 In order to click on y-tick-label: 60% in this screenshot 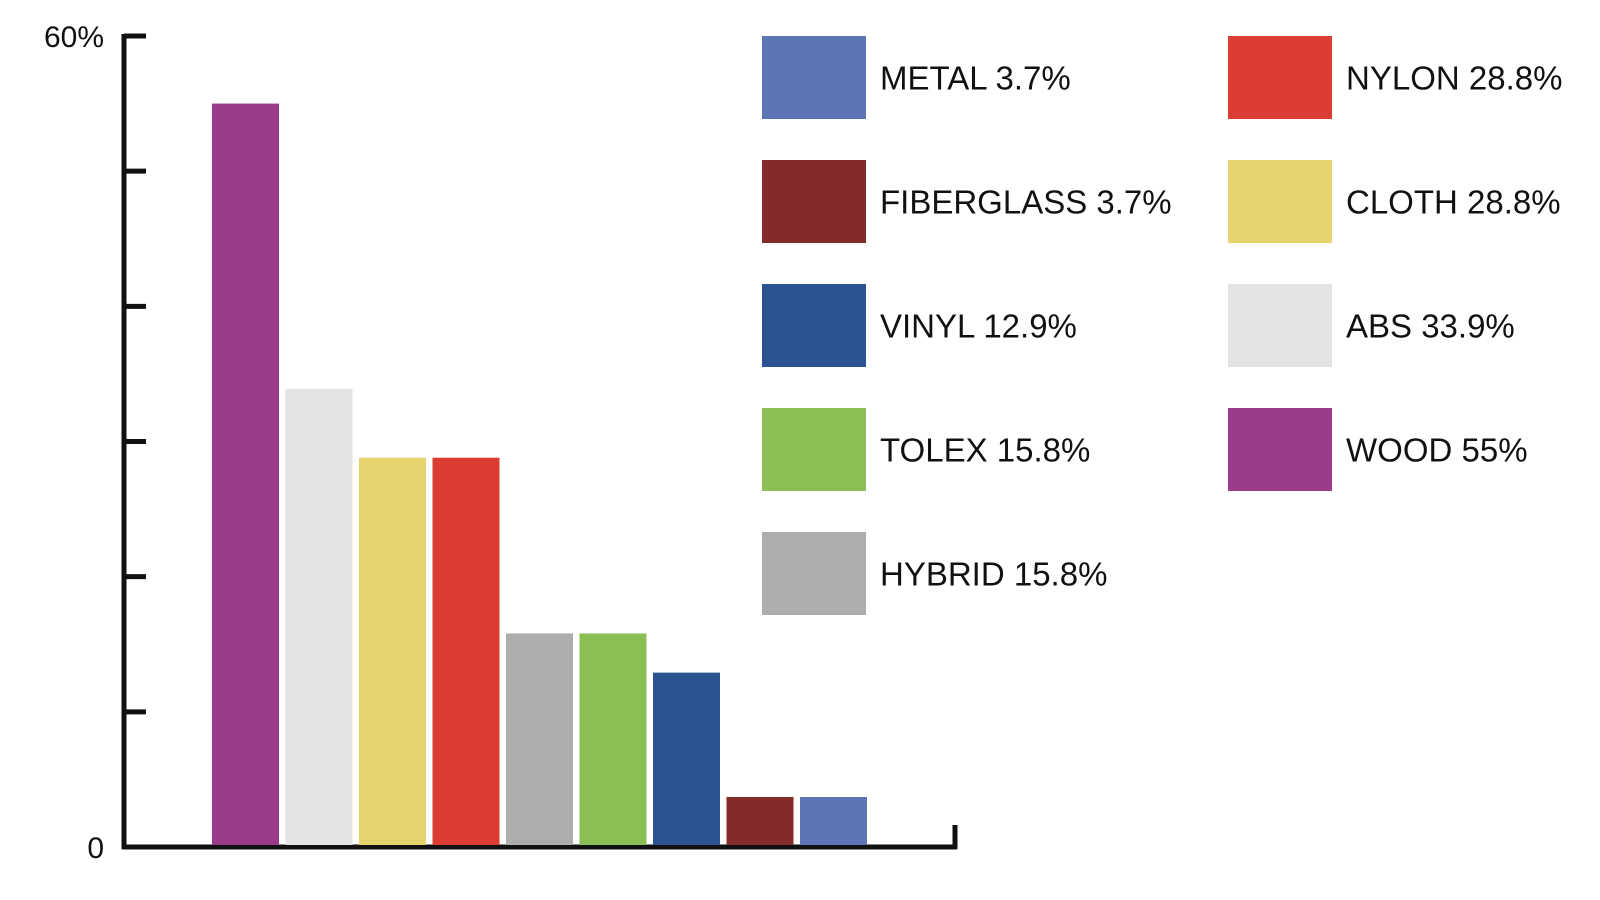, I will do `click(74, 37)`.